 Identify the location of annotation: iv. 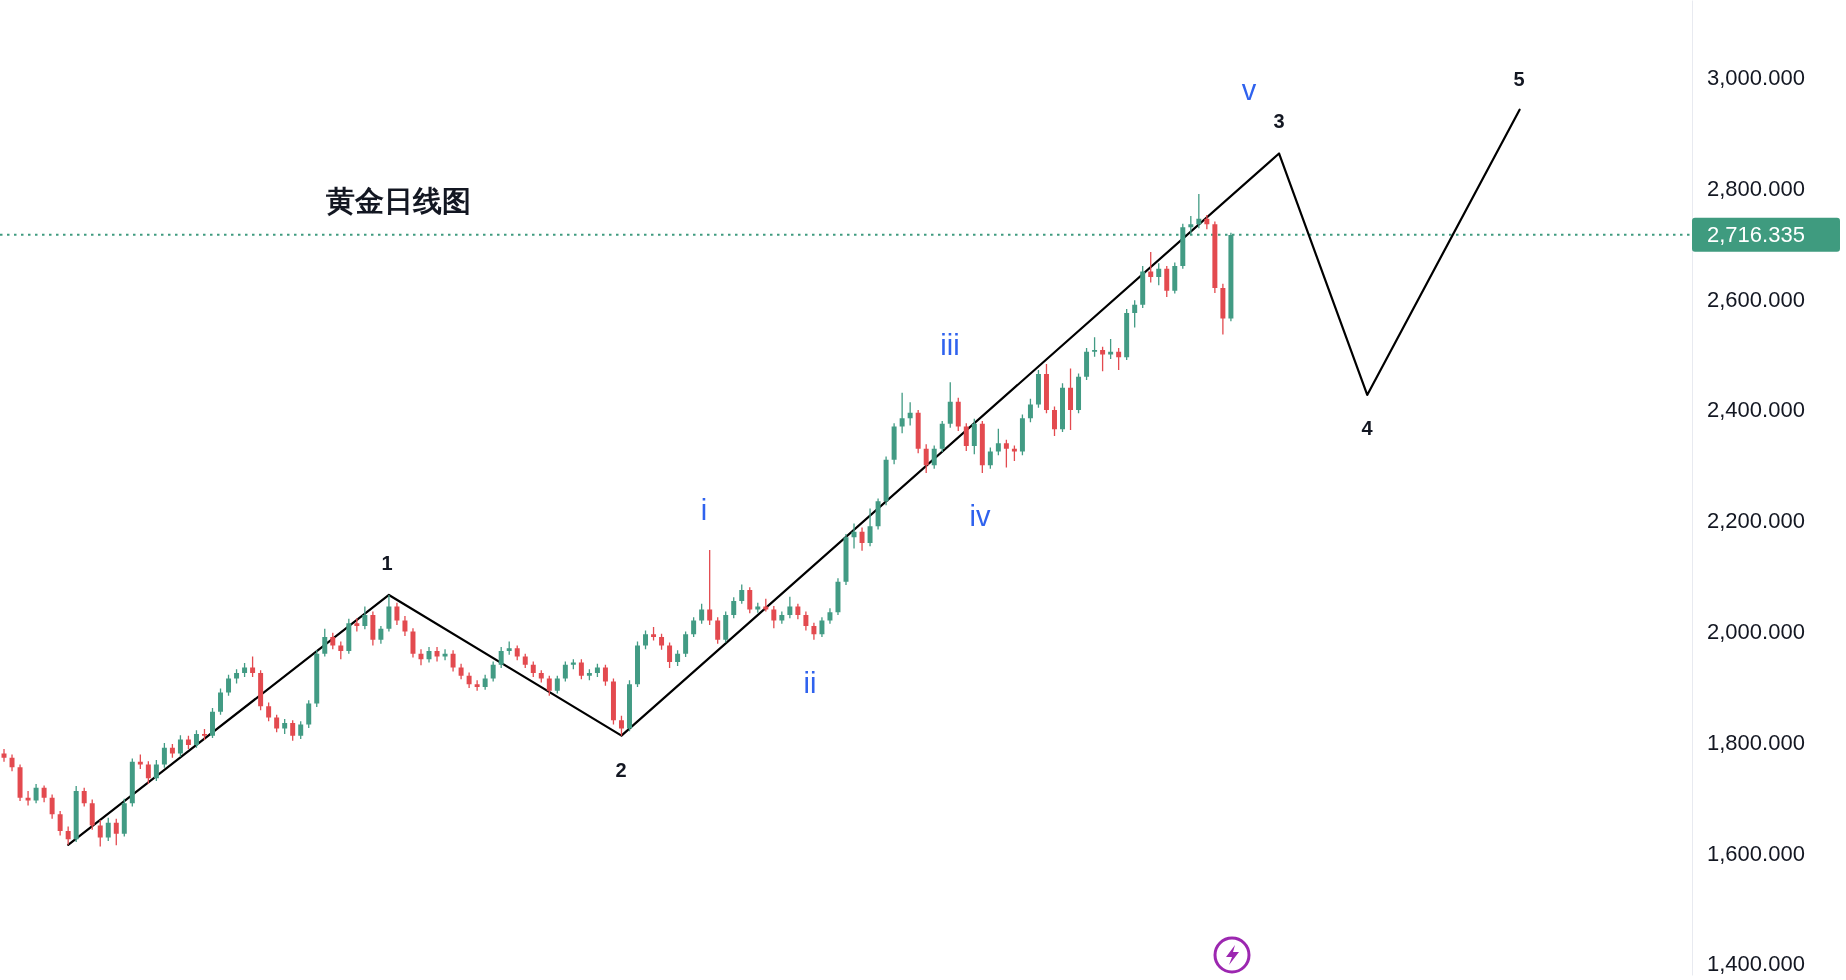
(980, 516).